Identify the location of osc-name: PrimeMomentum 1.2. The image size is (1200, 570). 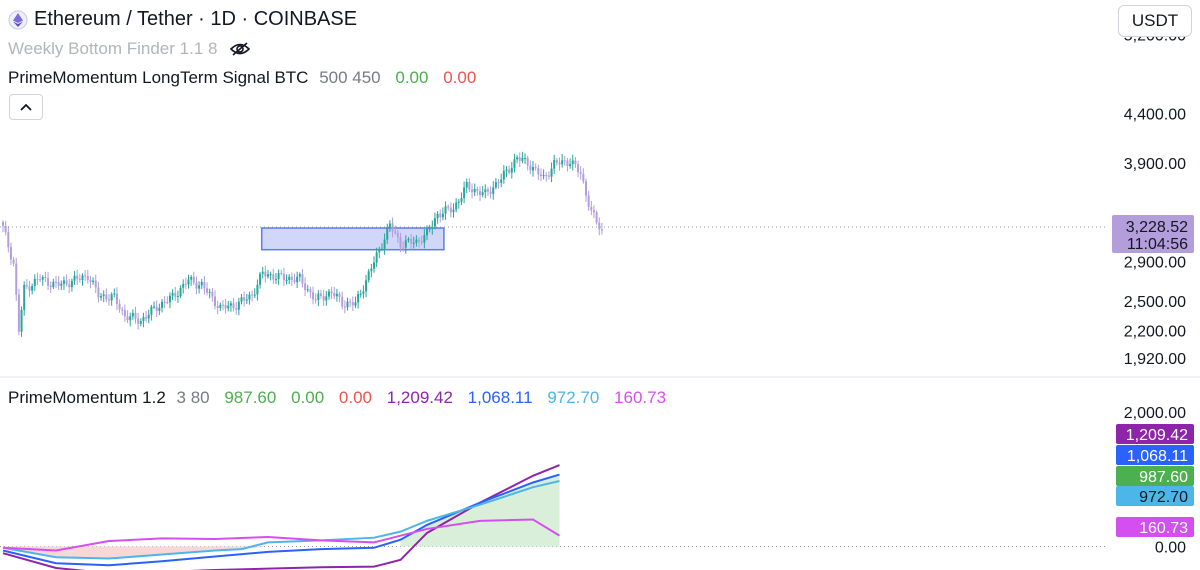
(87, 397).